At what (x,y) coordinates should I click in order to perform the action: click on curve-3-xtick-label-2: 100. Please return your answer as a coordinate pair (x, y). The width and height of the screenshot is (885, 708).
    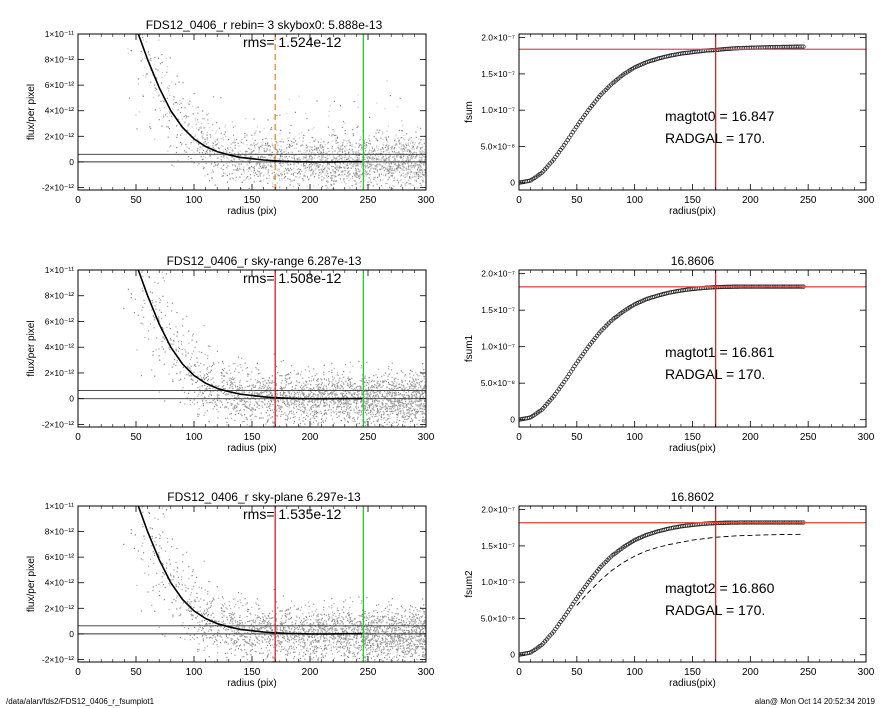
    Looking at the image, I should click on (634, 672).